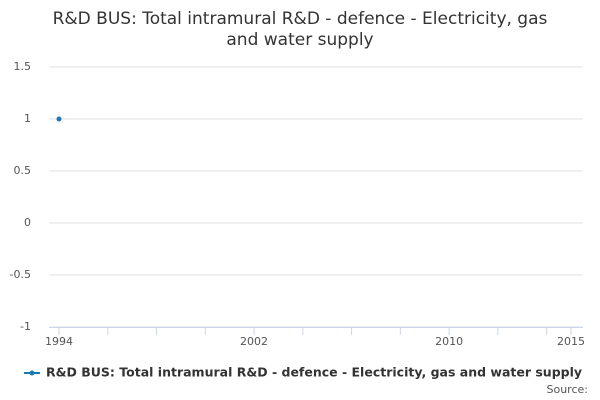 The height and width of the screenshot is (400, 600). What do you see at coordinates (254, 341) in the screenshot?
I see `x-tick-label: 2002` at bounding box center [254, 341].